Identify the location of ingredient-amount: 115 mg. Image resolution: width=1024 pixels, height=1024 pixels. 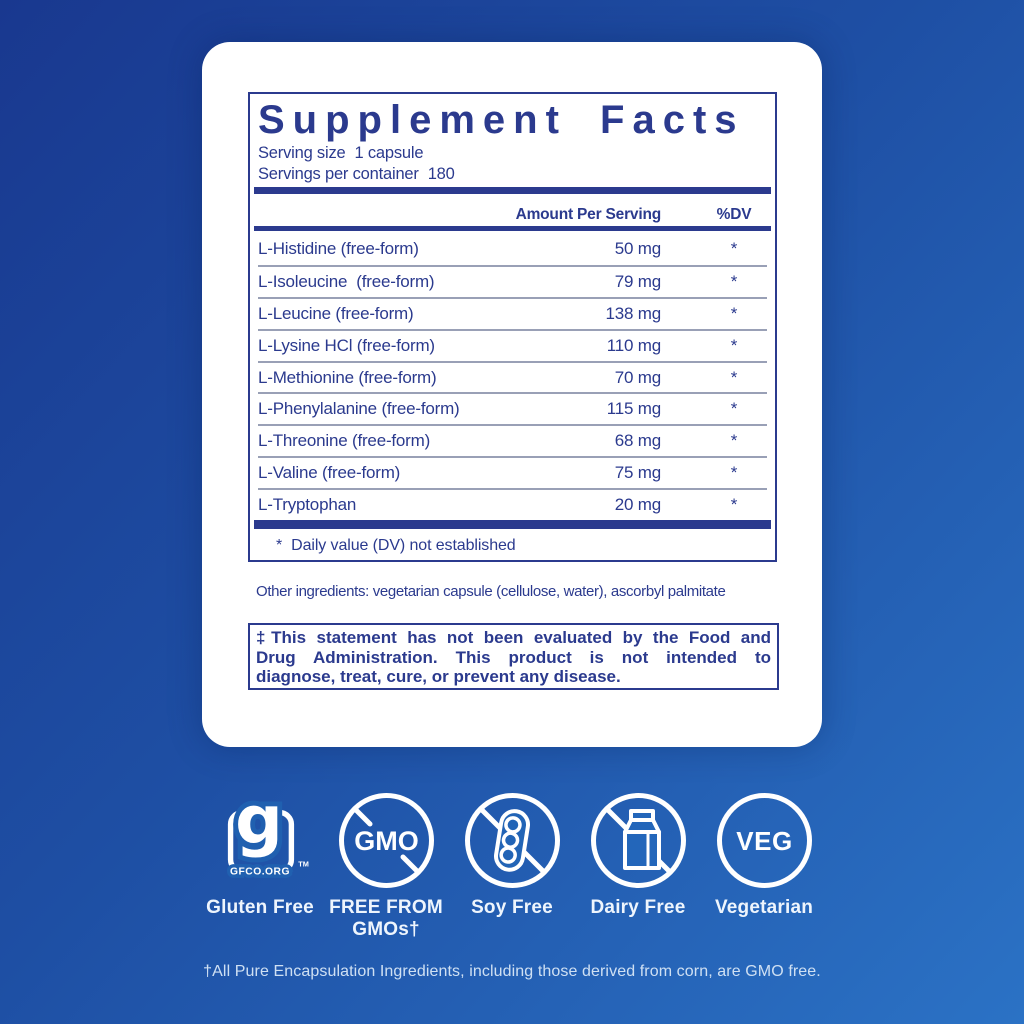
(633, 409).